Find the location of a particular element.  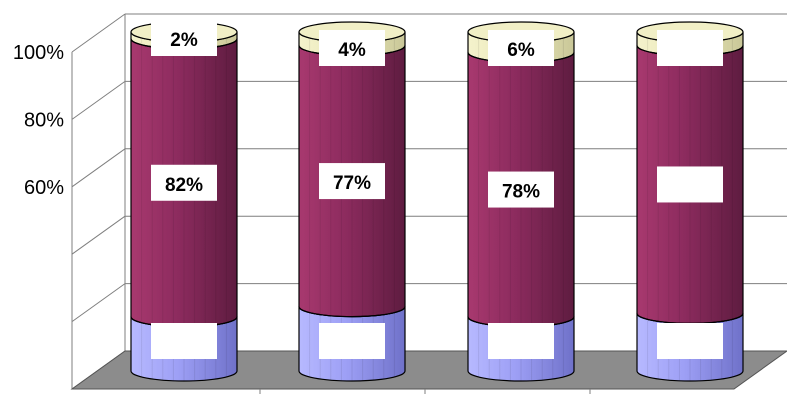

y-tick-label: 80% is located at coordinates (44, 120).